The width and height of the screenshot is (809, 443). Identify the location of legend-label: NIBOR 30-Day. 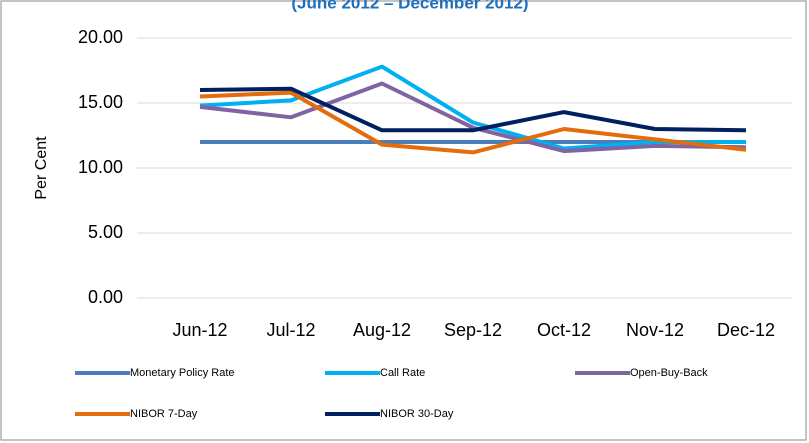
(417, 414).